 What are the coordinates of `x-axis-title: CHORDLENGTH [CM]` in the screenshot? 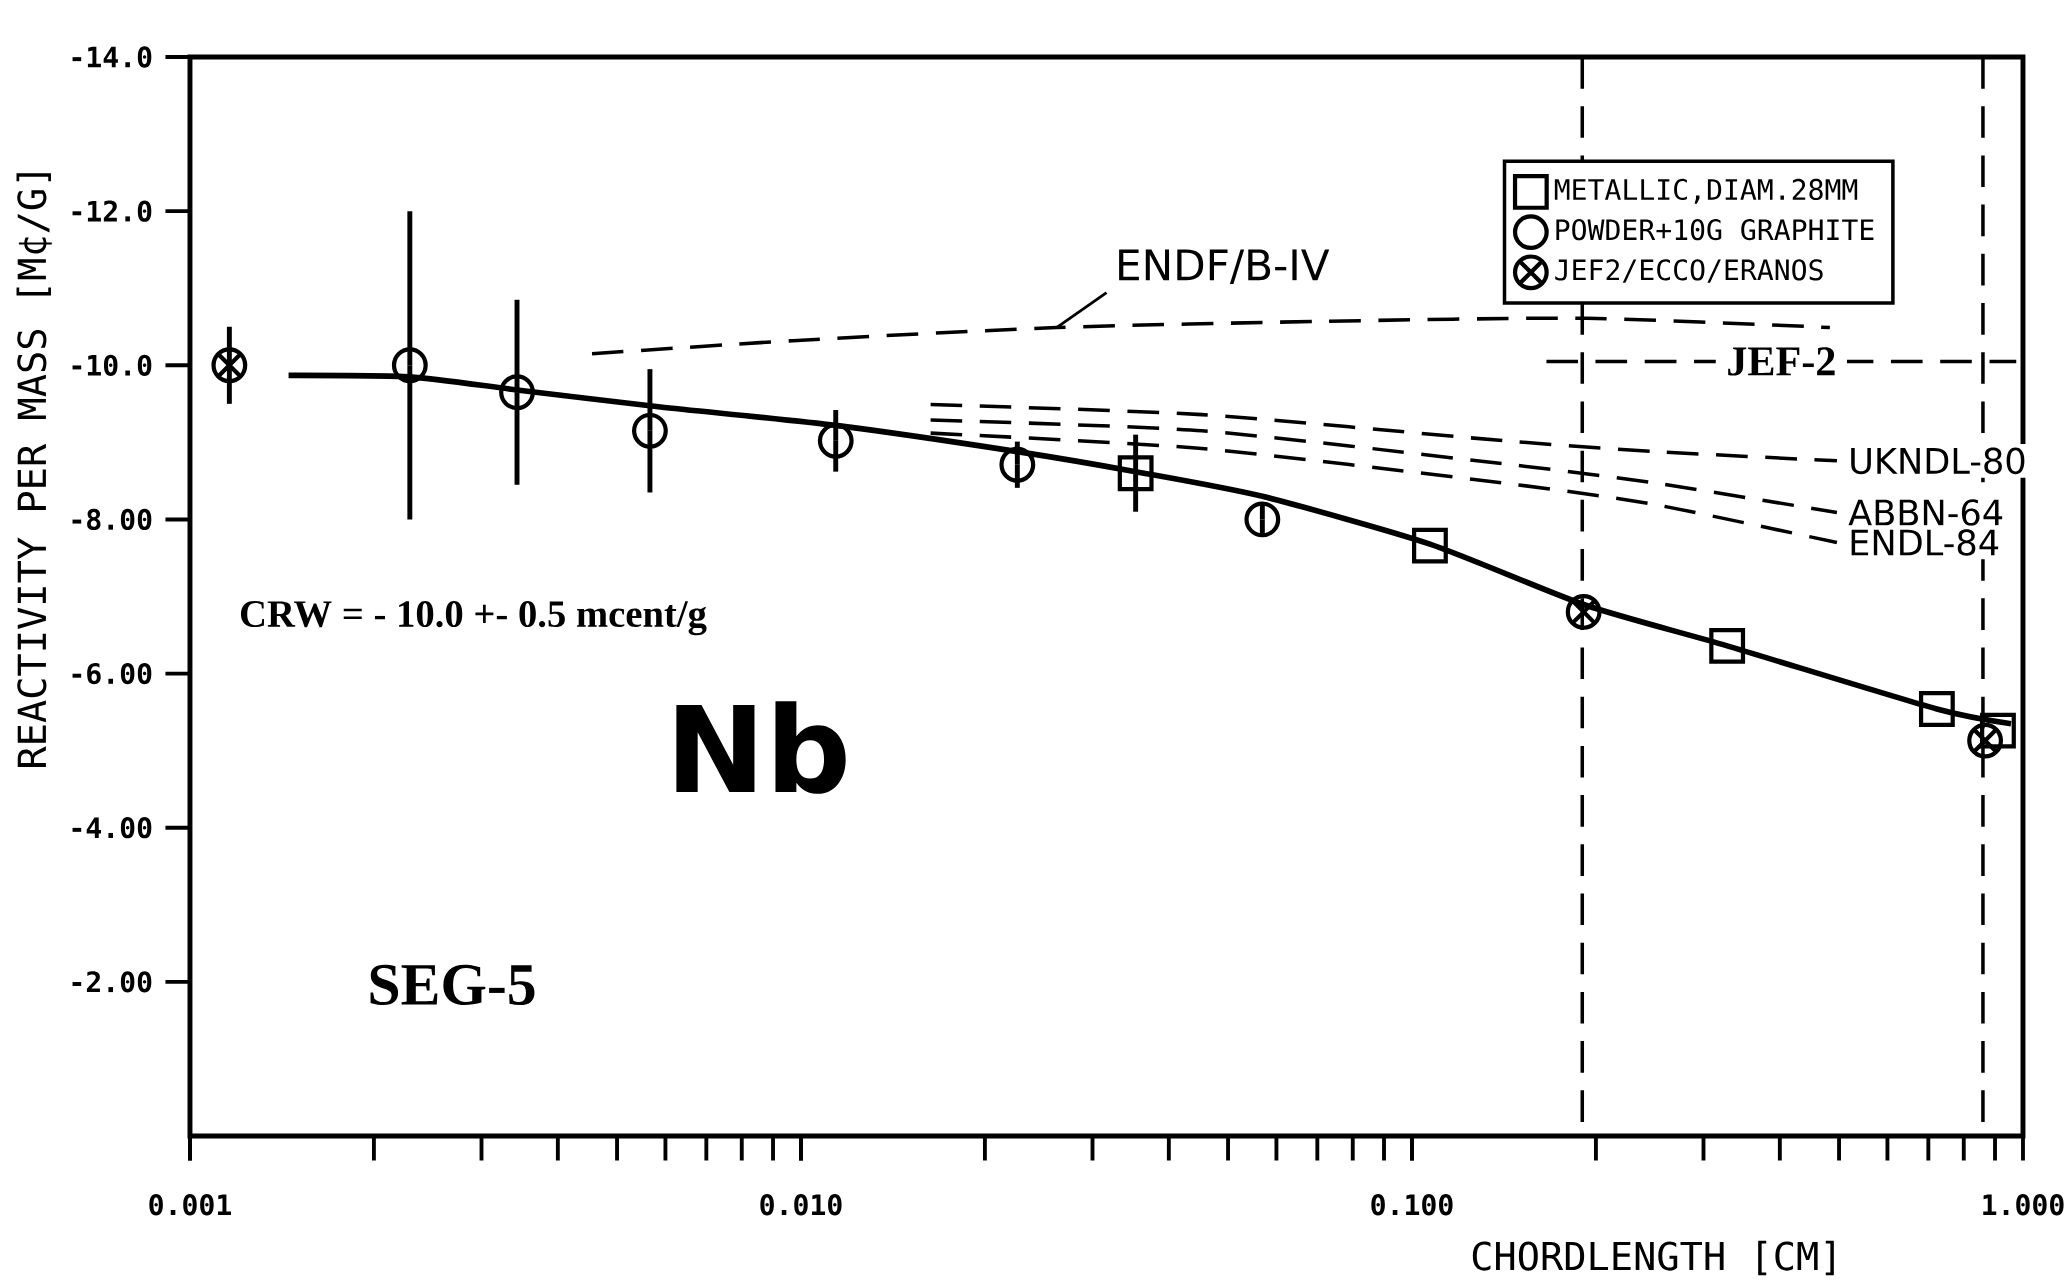 It's located at (1653, 1258).